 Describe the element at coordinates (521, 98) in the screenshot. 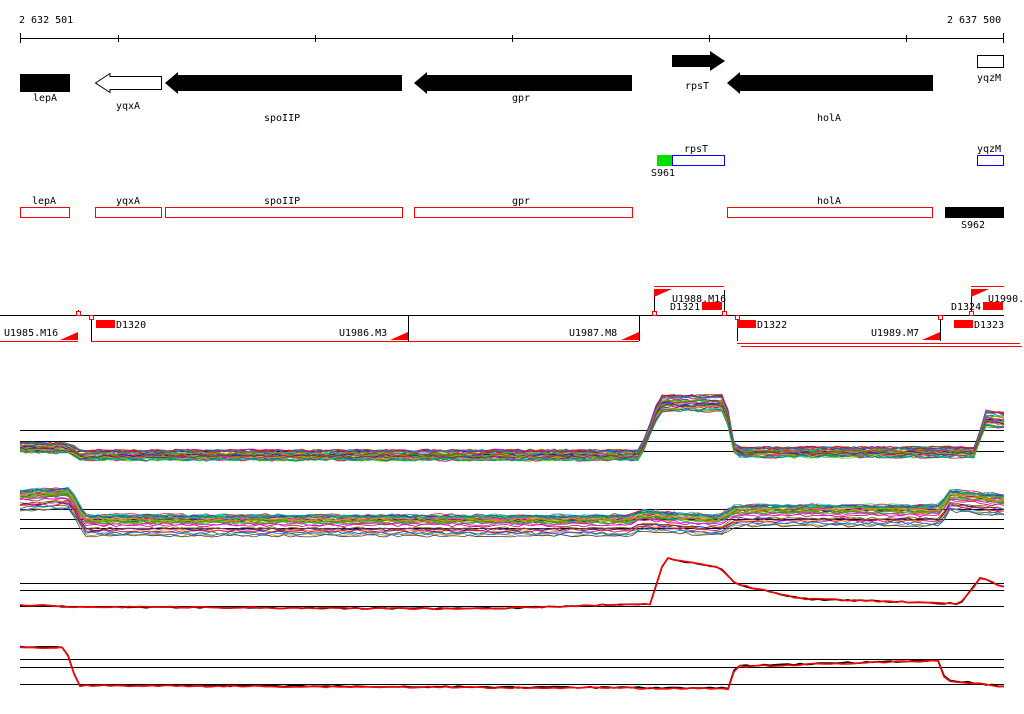

I see `gene-label-gpr: gpr` at that location.